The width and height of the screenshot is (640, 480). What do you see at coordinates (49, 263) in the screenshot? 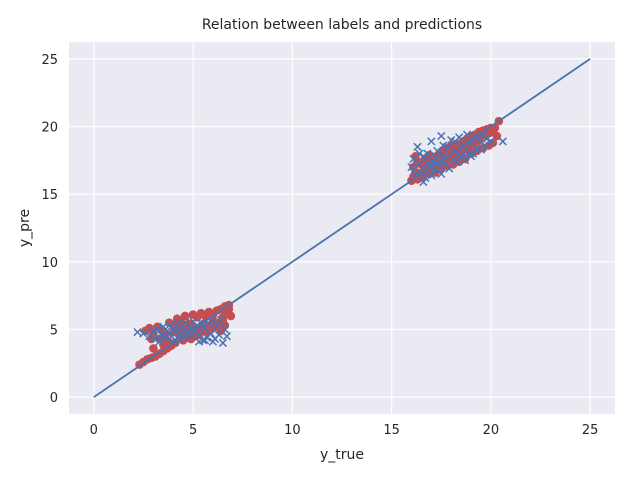
I see `y-tick-label: 10` at bounding box center [49, 263].